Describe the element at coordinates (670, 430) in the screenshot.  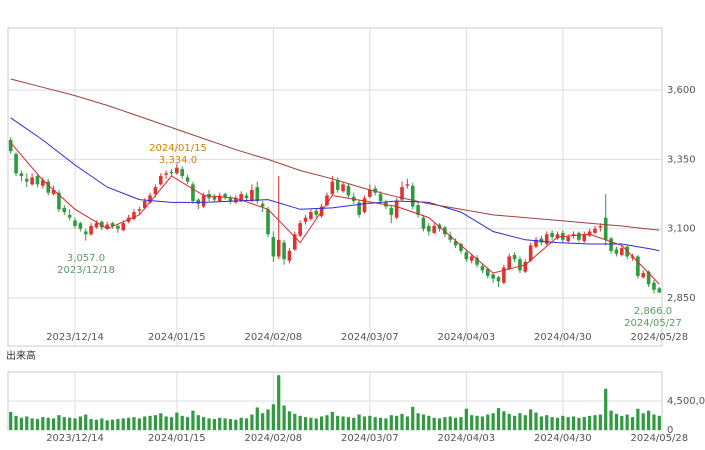
I see `y-tick-label: 0` at that location.